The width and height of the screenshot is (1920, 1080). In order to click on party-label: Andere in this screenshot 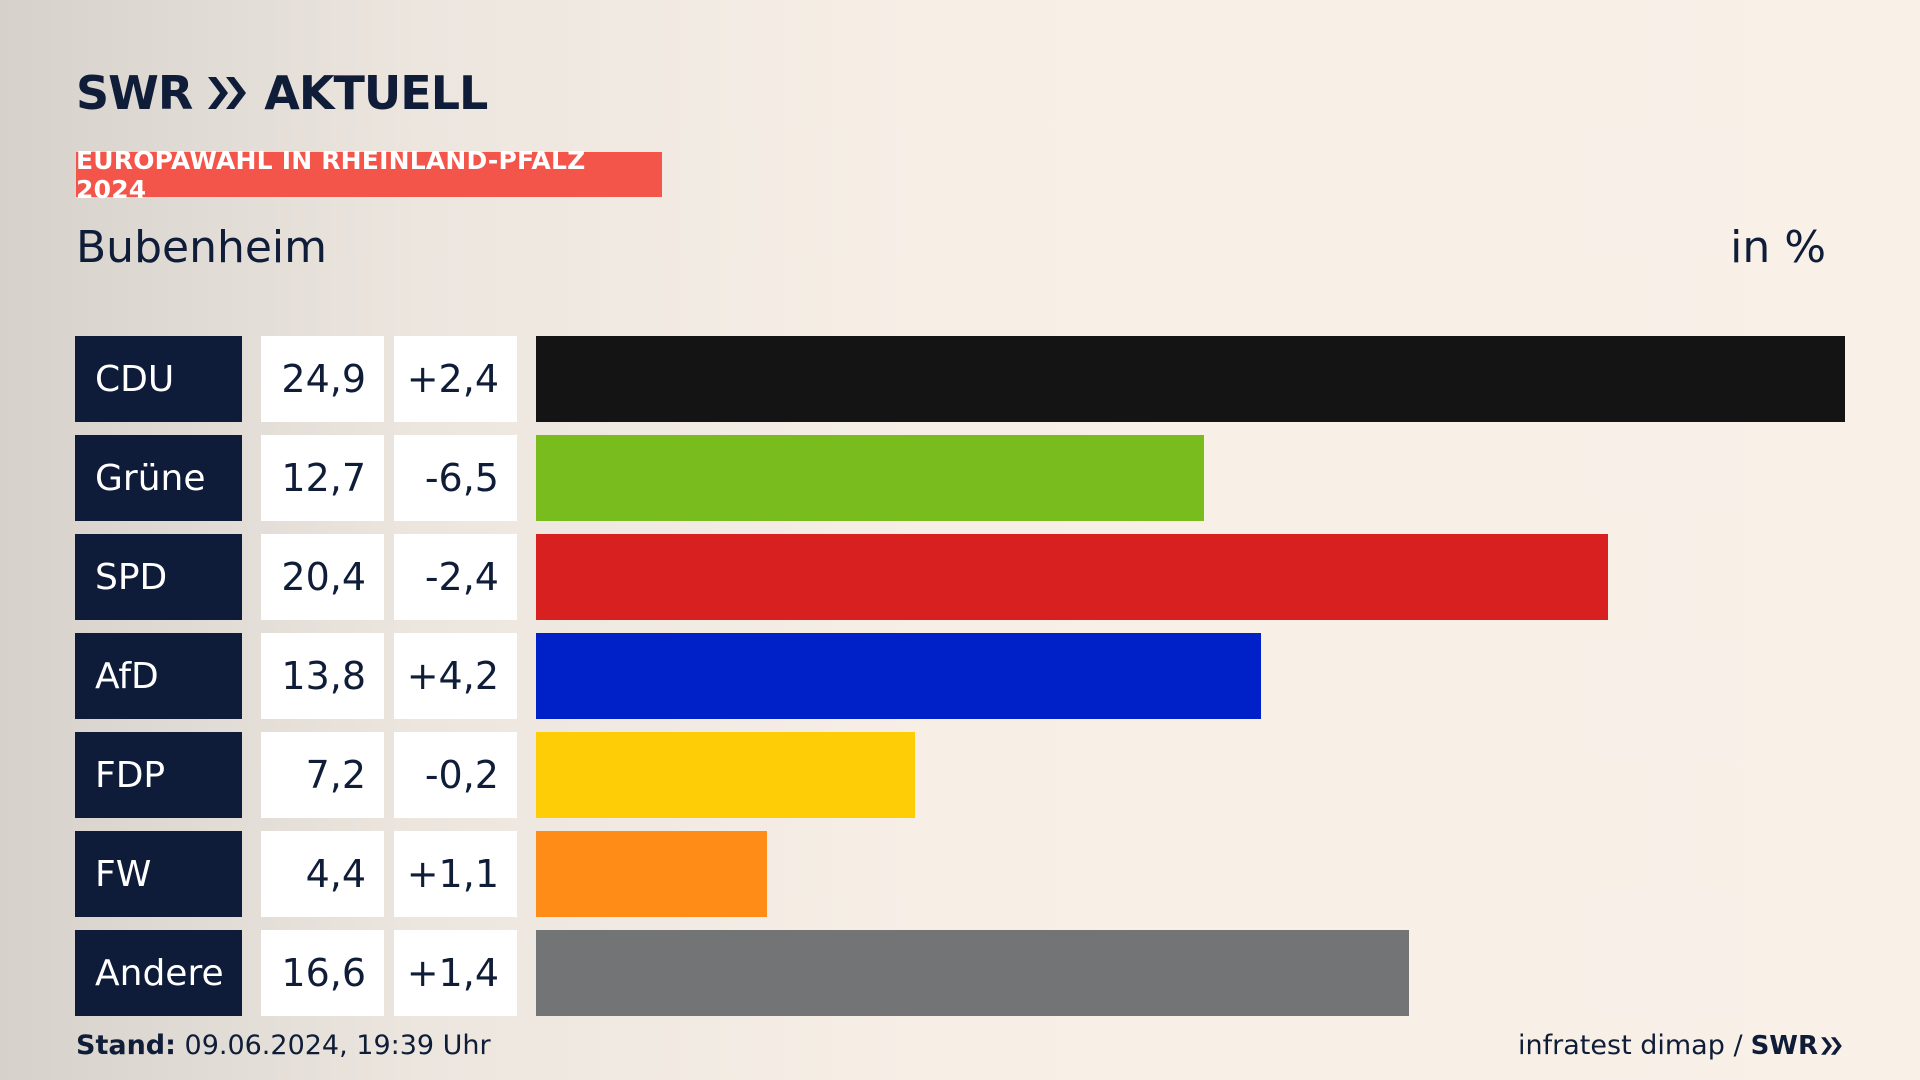, I will do `click(158, 973)`.